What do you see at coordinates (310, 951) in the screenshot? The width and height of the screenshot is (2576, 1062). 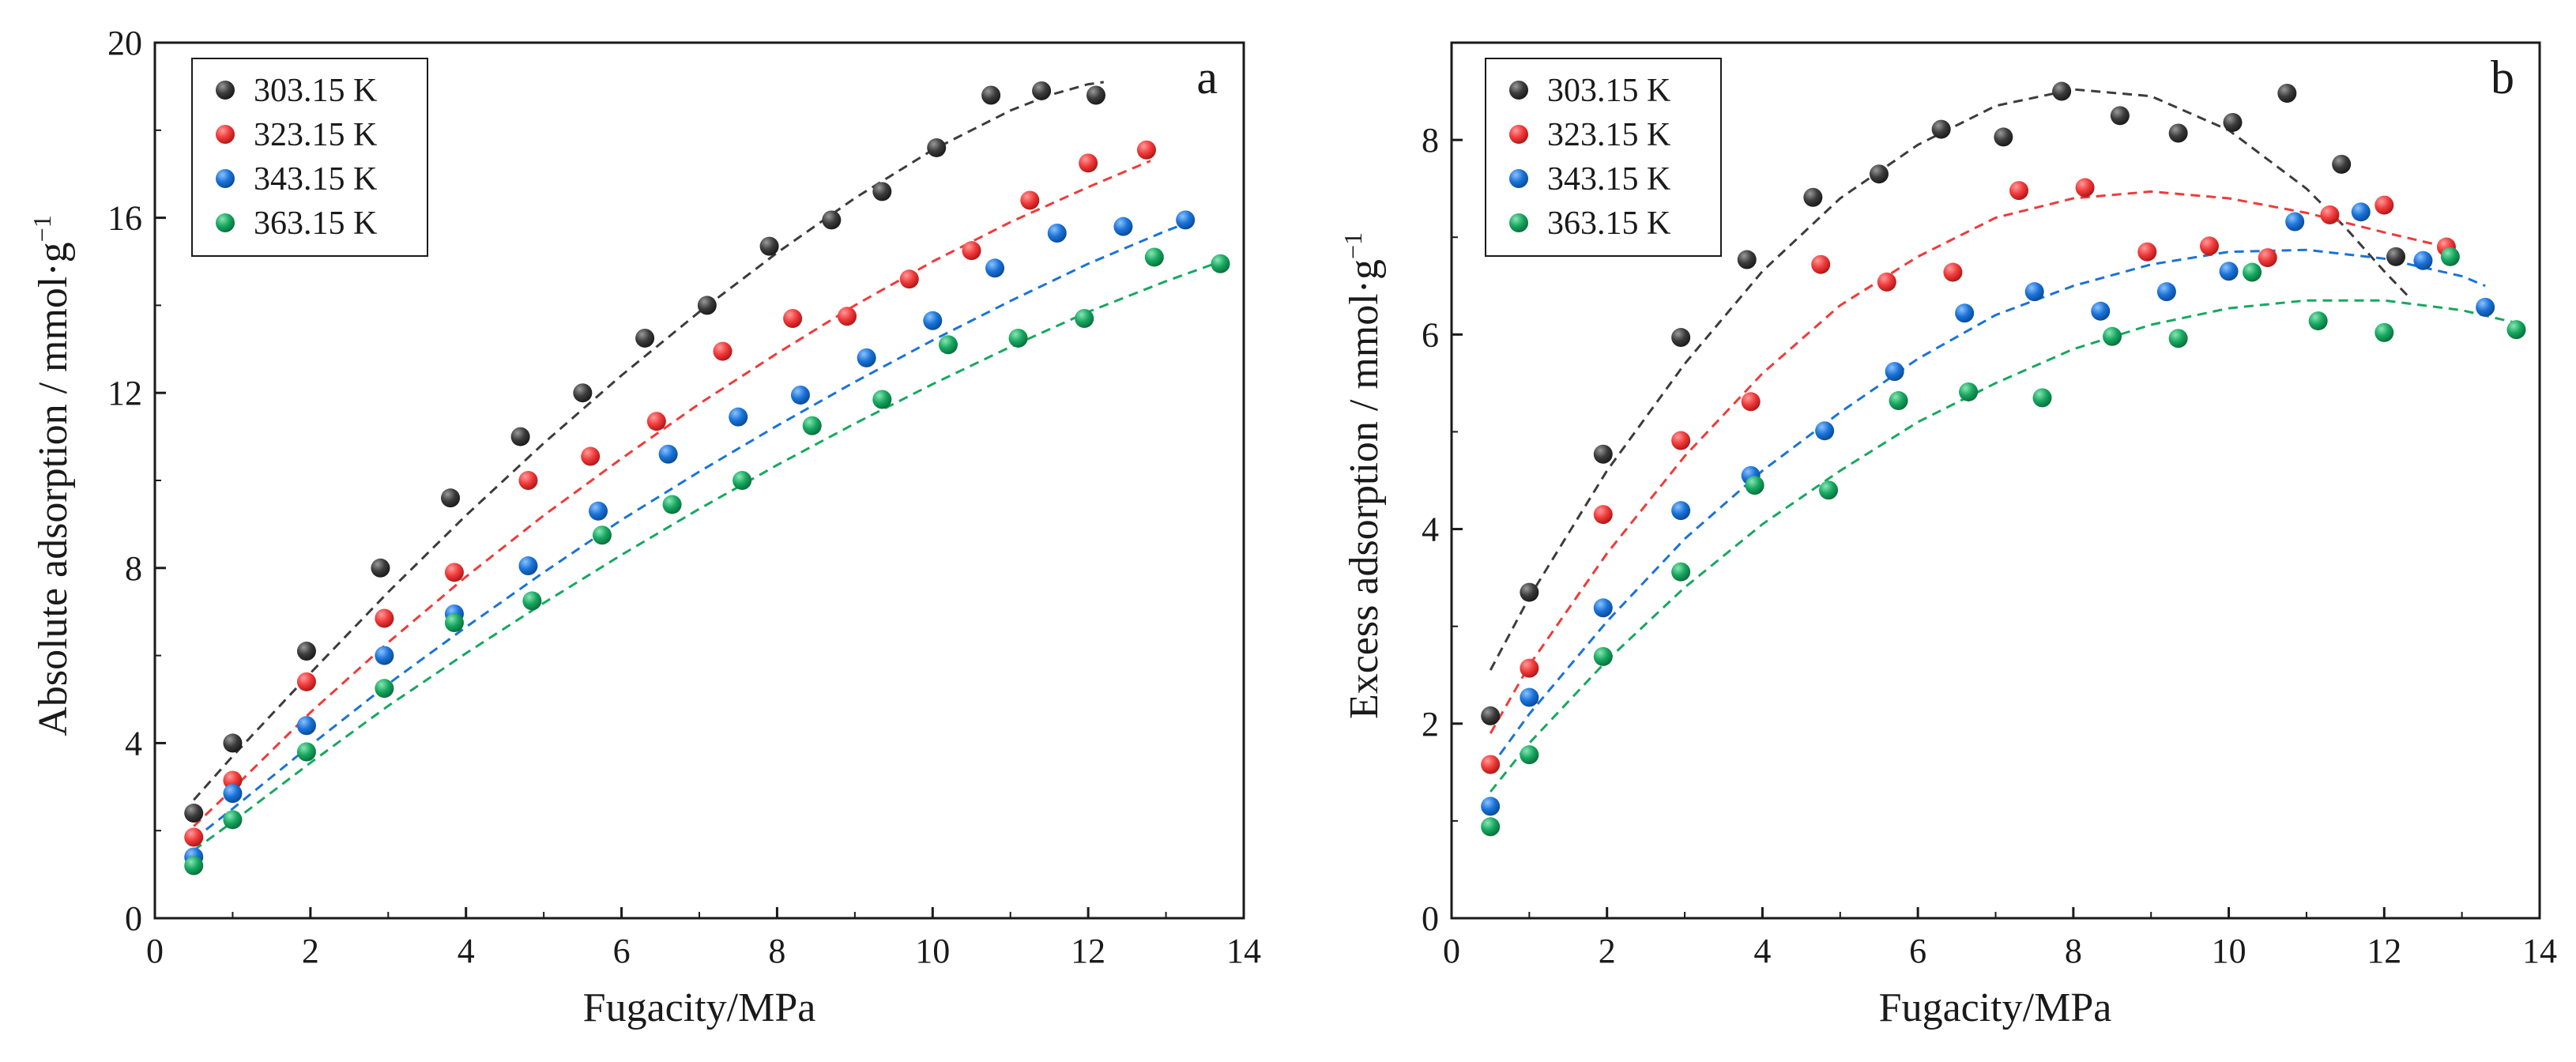 I see `panel-a-x-tick-label: 2` at bounding box center [310, 951].